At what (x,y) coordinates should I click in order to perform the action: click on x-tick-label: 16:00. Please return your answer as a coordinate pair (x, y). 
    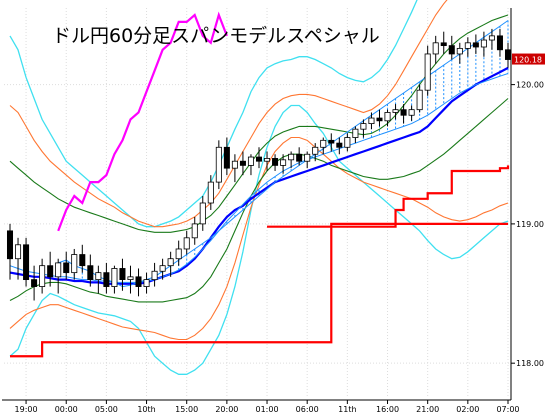
    Looking at the image, I should click on (387, 409).